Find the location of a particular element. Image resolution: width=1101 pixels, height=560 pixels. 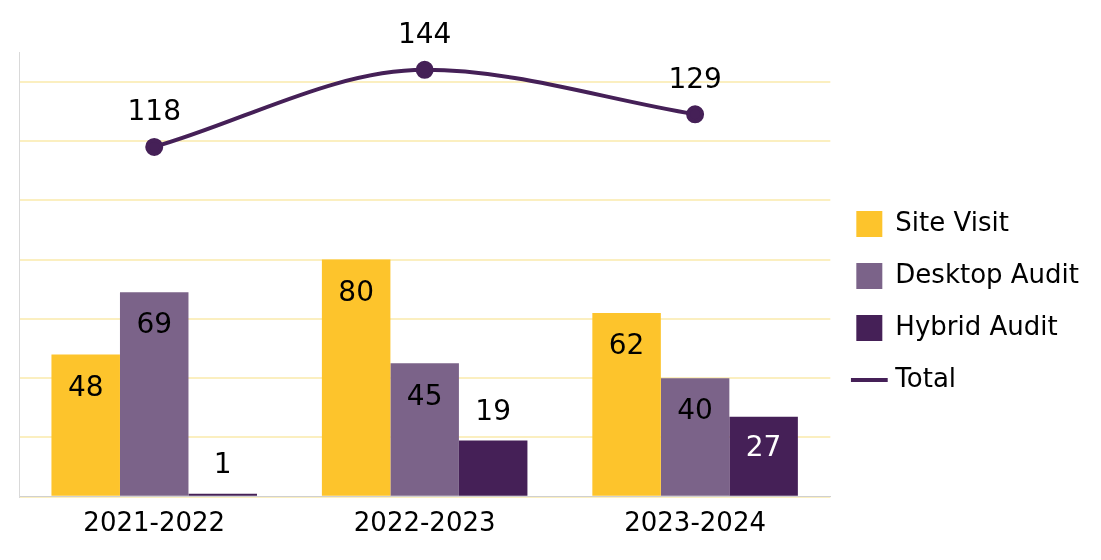

data-label: 62 is located at coordinates (626, 345).